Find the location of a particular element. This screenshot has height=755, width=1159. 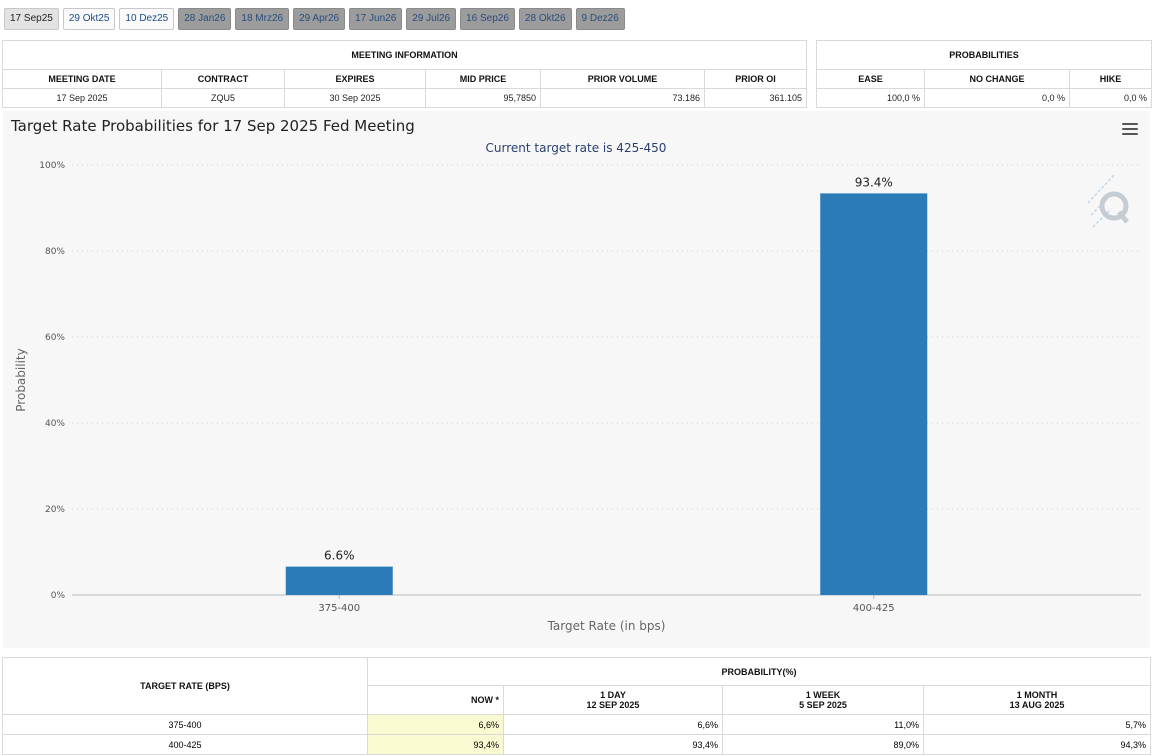

tab-meeting-4: 18 Mrz26 is located at coordinates (262, 19).